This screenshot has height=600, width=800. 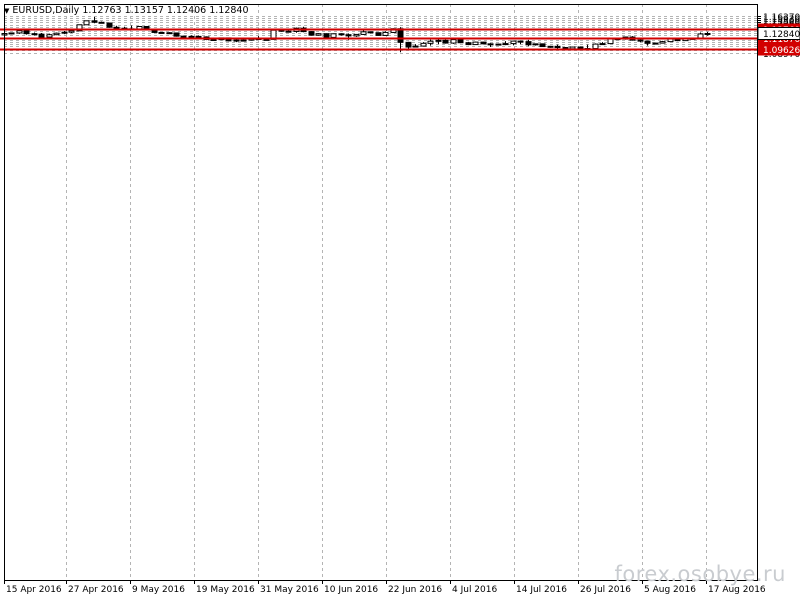 I want to click on x-tick-label: 17 Aug 2016, so click(x=737, y=590).